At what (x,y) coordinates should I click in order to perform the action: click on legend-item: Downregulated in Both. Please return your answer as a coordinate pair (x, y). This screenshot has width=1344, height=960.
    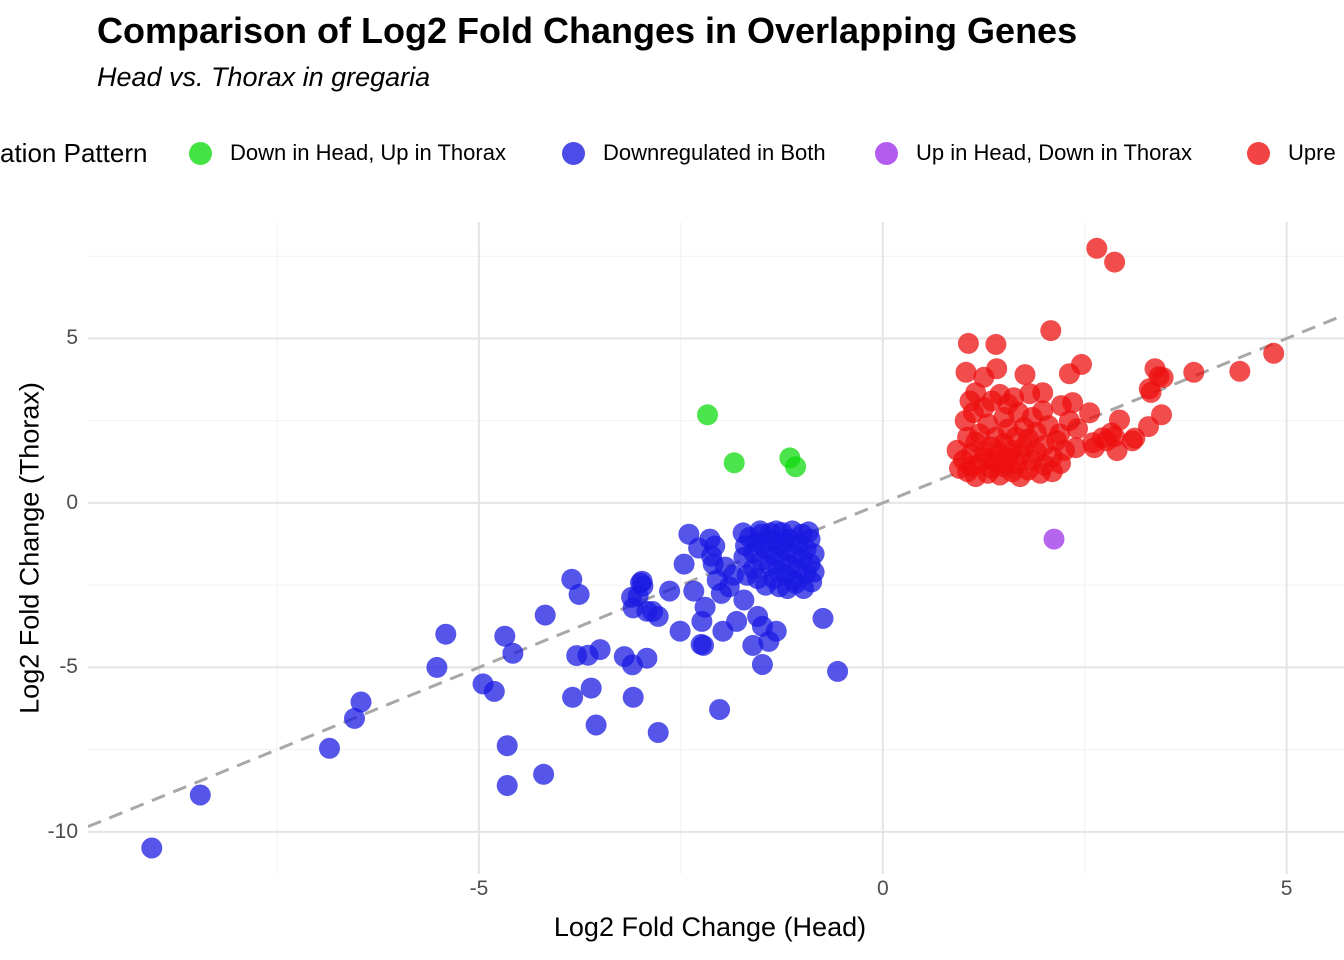
    Looking at the image, I should click on (694, 153).